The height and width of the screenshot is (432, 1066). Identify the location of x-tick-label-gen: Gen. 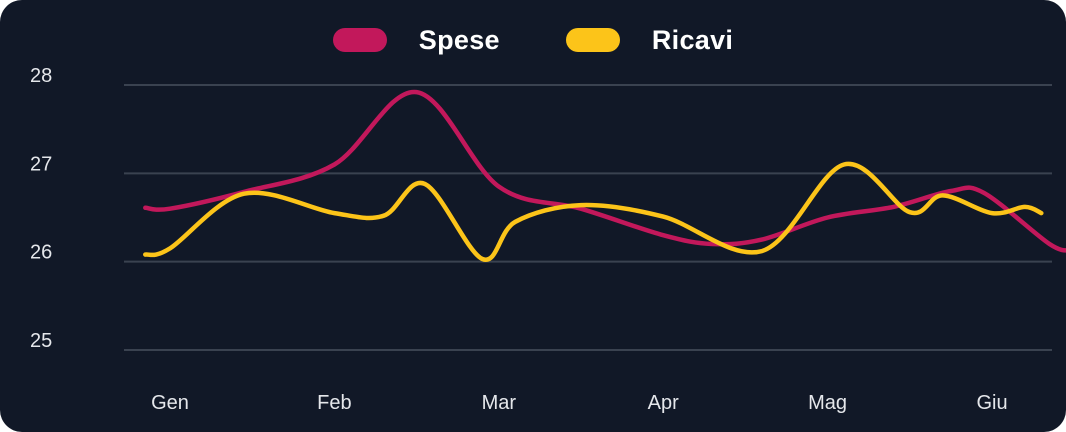
(170, 403).